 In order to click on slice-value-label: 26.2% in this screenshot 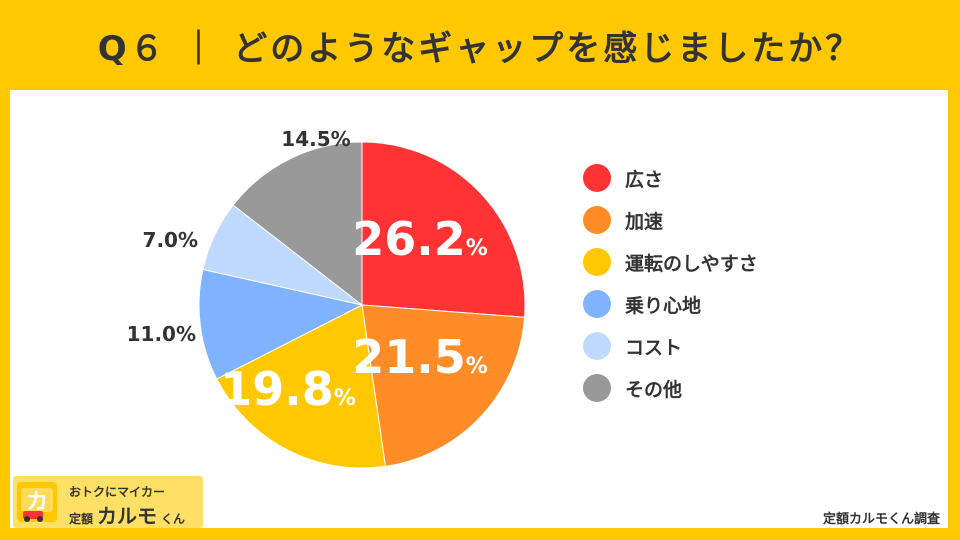, I will do `click(420, 239)`.